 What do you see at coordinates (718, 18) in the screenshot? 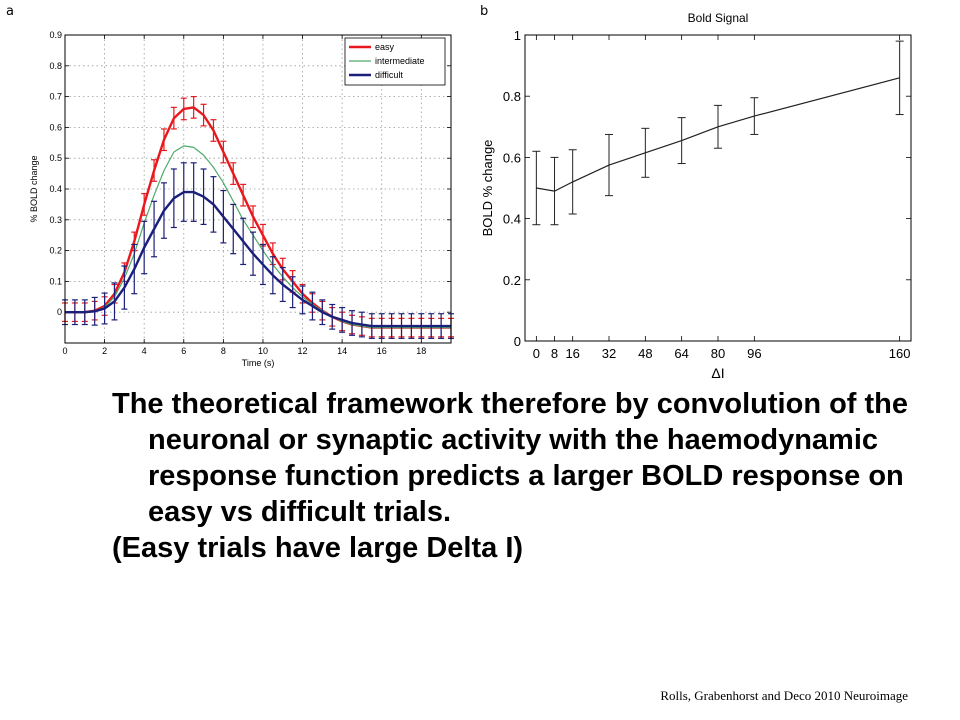
I see `chart-title: Bold Signal` at bounding box center [718, 18].